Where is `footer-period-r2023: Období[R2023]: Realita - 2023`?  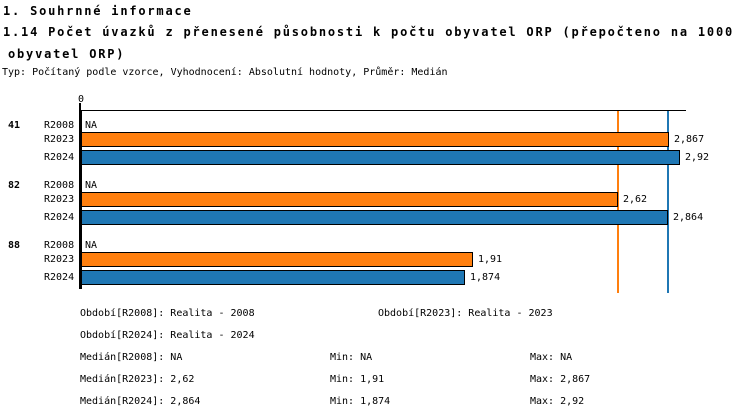
footer-period-r2023: Období[R2023]: Realita - 2023 is located at coordinates (465, 313).